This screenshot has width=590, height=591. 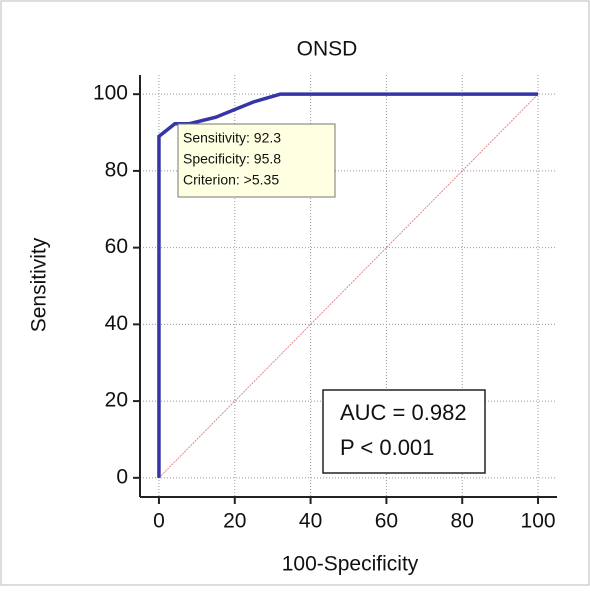 I want to click on y-tick-label: 0, so click(x=122, y=476).